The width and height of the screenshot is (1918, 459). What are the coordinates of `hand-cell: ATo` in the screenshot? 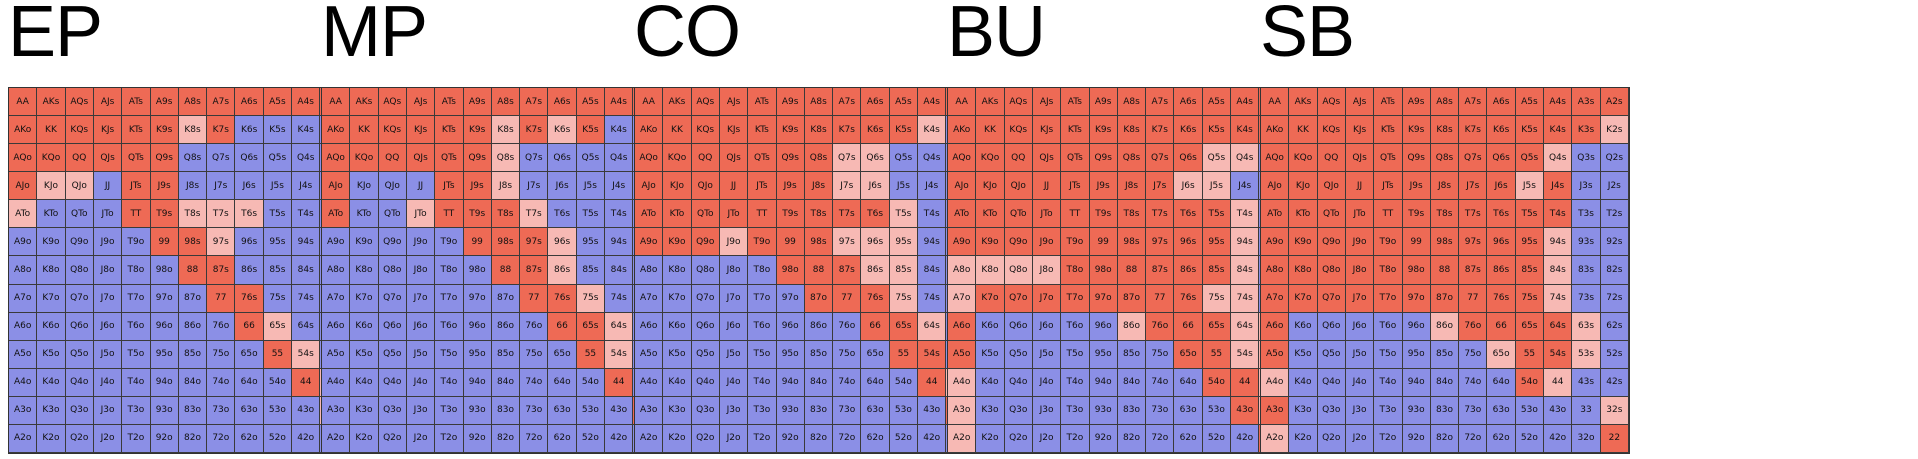 It's located at (1275, 214).